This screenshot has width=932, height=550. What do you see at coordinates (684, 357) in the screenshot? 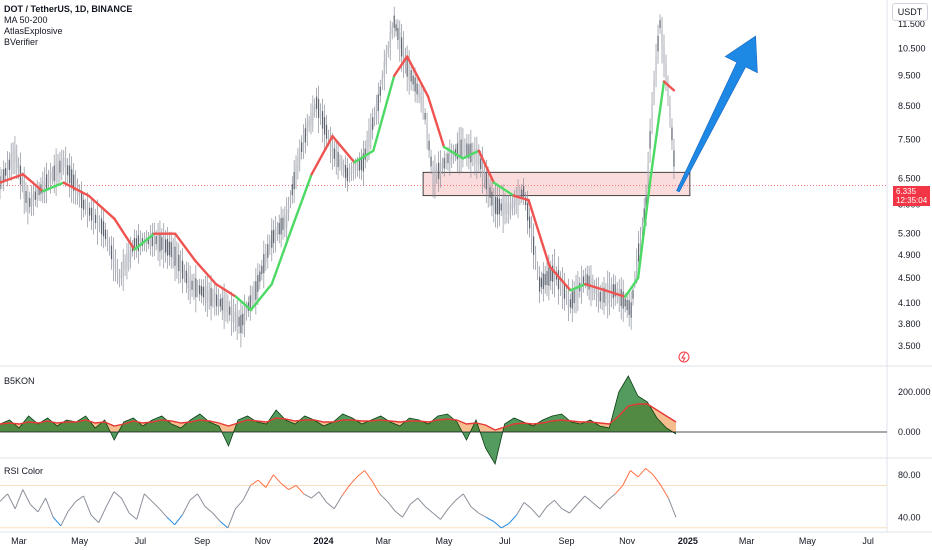
I see `lightning-icon-circle` at bounding box center [684, 357].